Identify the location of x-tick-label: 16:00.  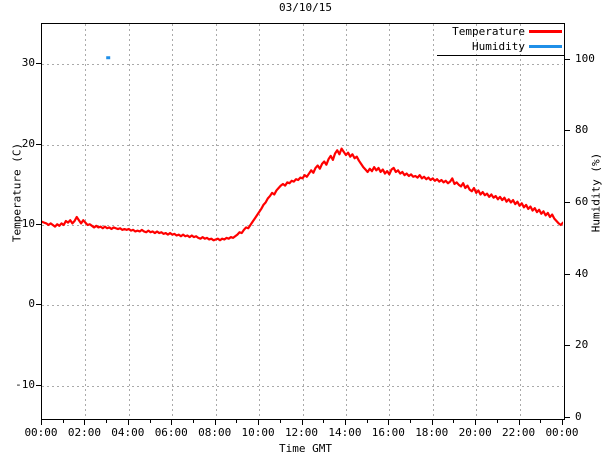
(388, 432).